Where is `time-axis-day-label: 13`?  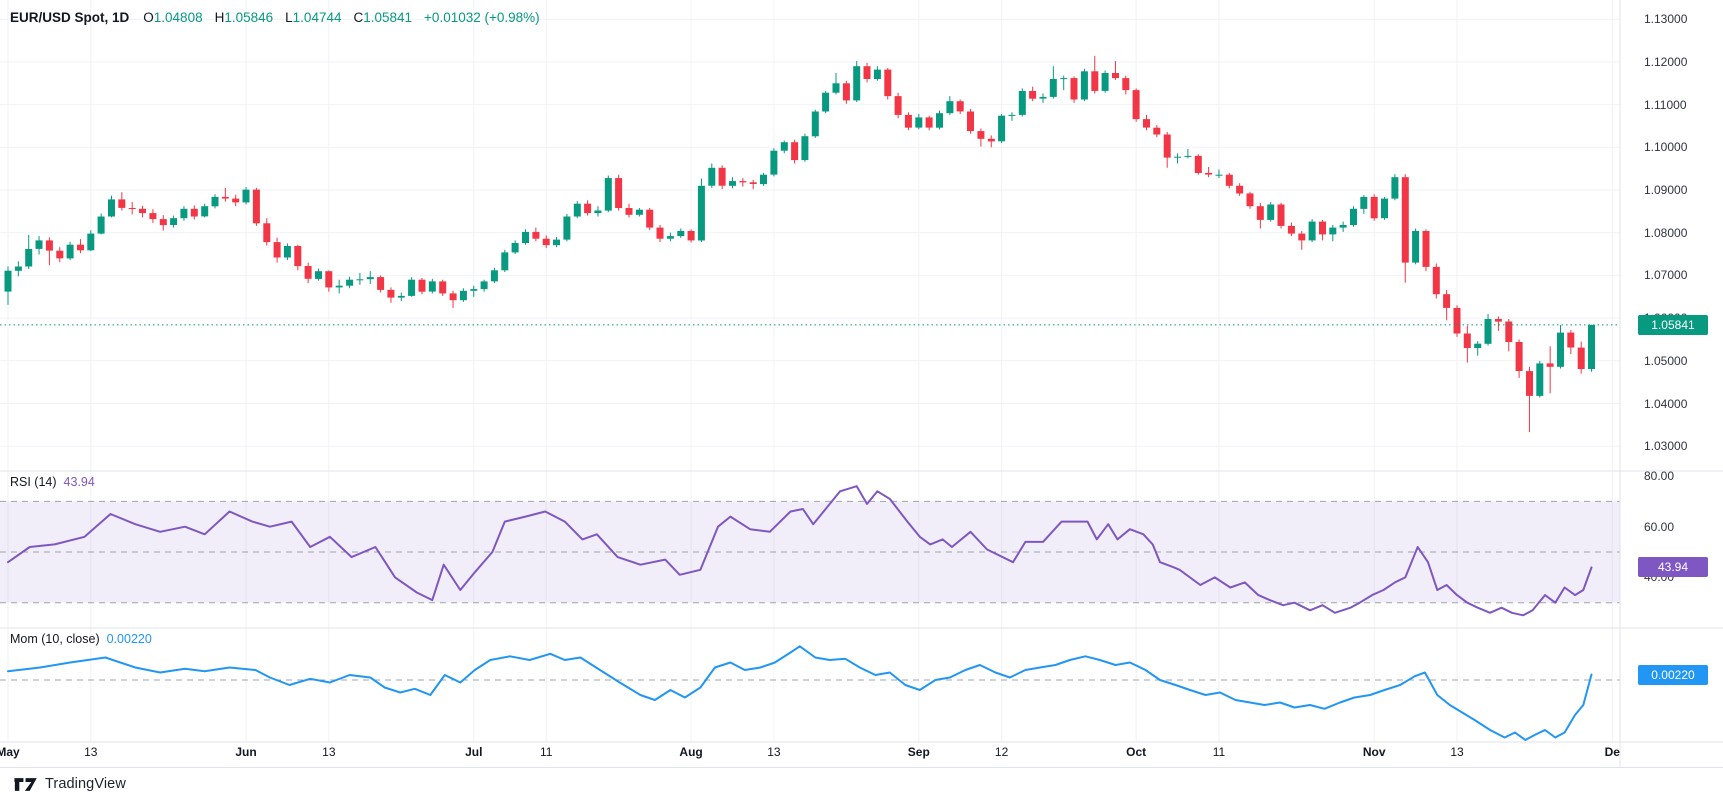 time-axis-day-label: 13 is located at coordinates (1457, 752).